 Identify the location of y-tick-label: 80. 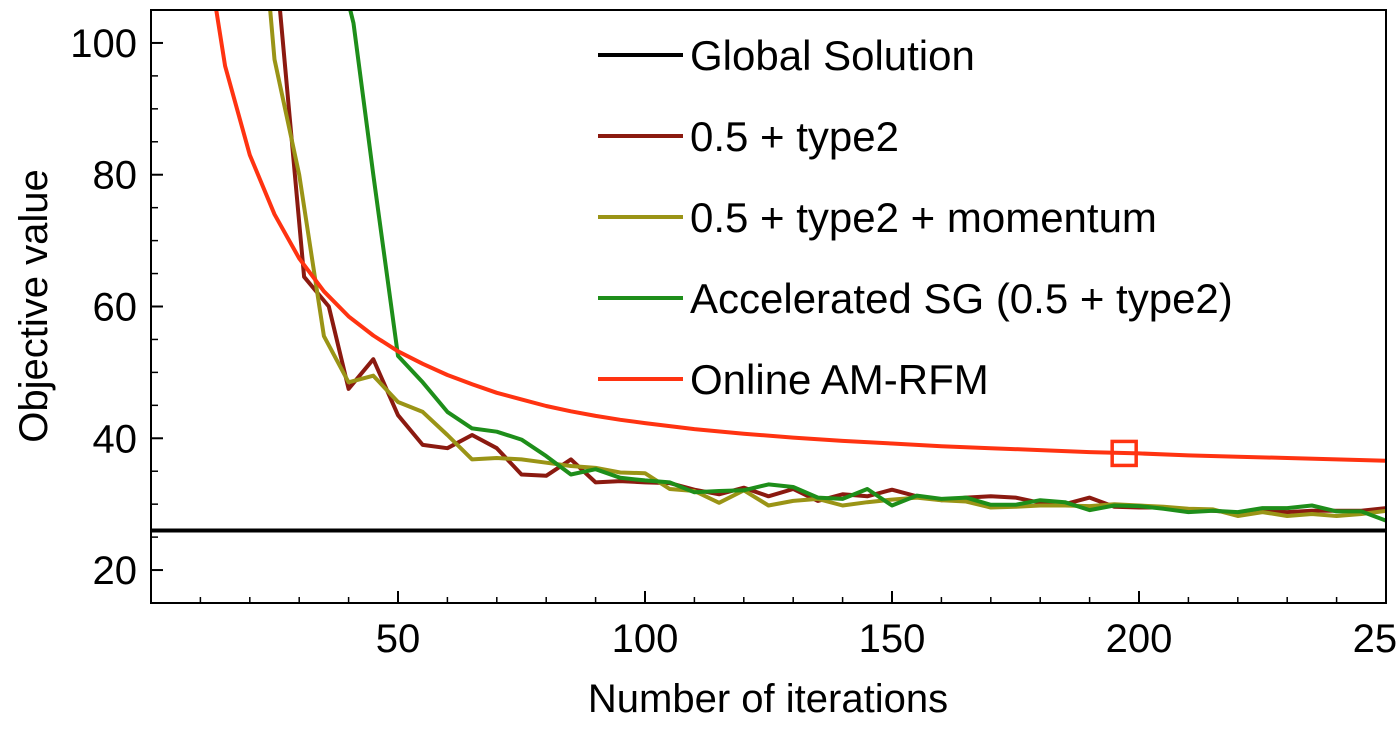
(115, 176).